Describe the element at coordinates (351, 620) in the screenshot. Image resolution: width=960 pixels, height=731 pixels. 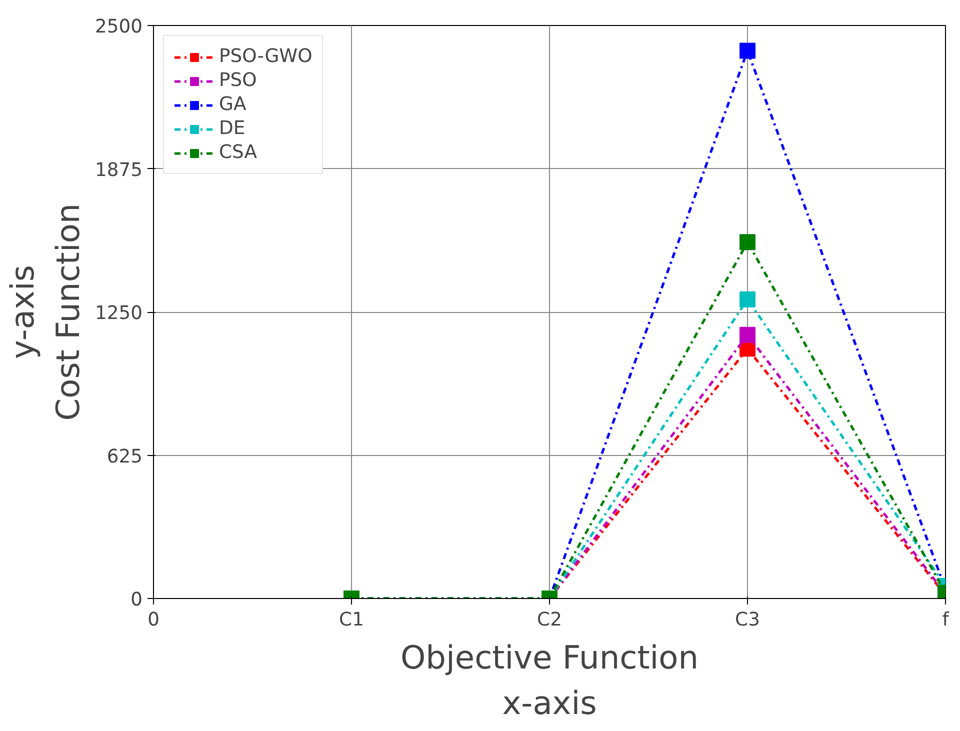
I see `x-tick-label: C1` at that location.